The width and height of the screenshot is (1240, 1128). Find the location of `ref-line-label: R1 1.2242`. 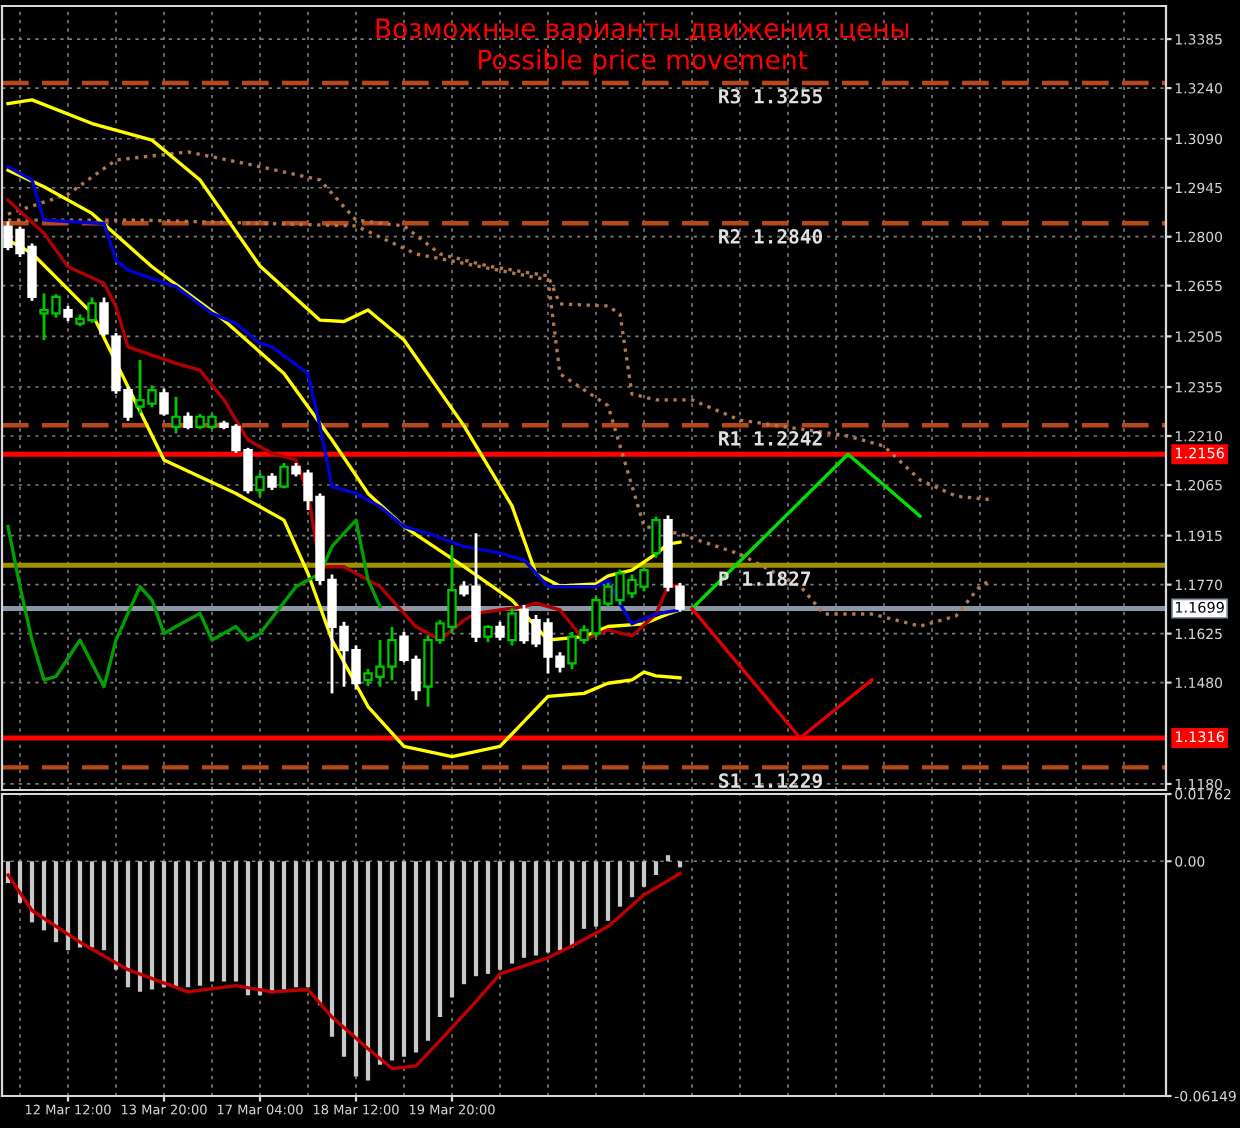

ref-line-label: R1 1.2242 is located at coordinates (770, 438).